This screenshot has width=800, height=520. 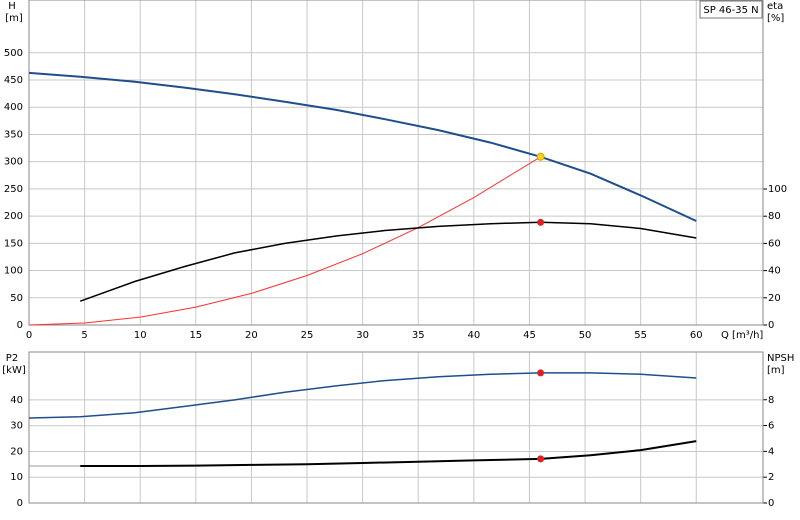 I want to click on x-tick-label: 40, so click(x=473, y=335).